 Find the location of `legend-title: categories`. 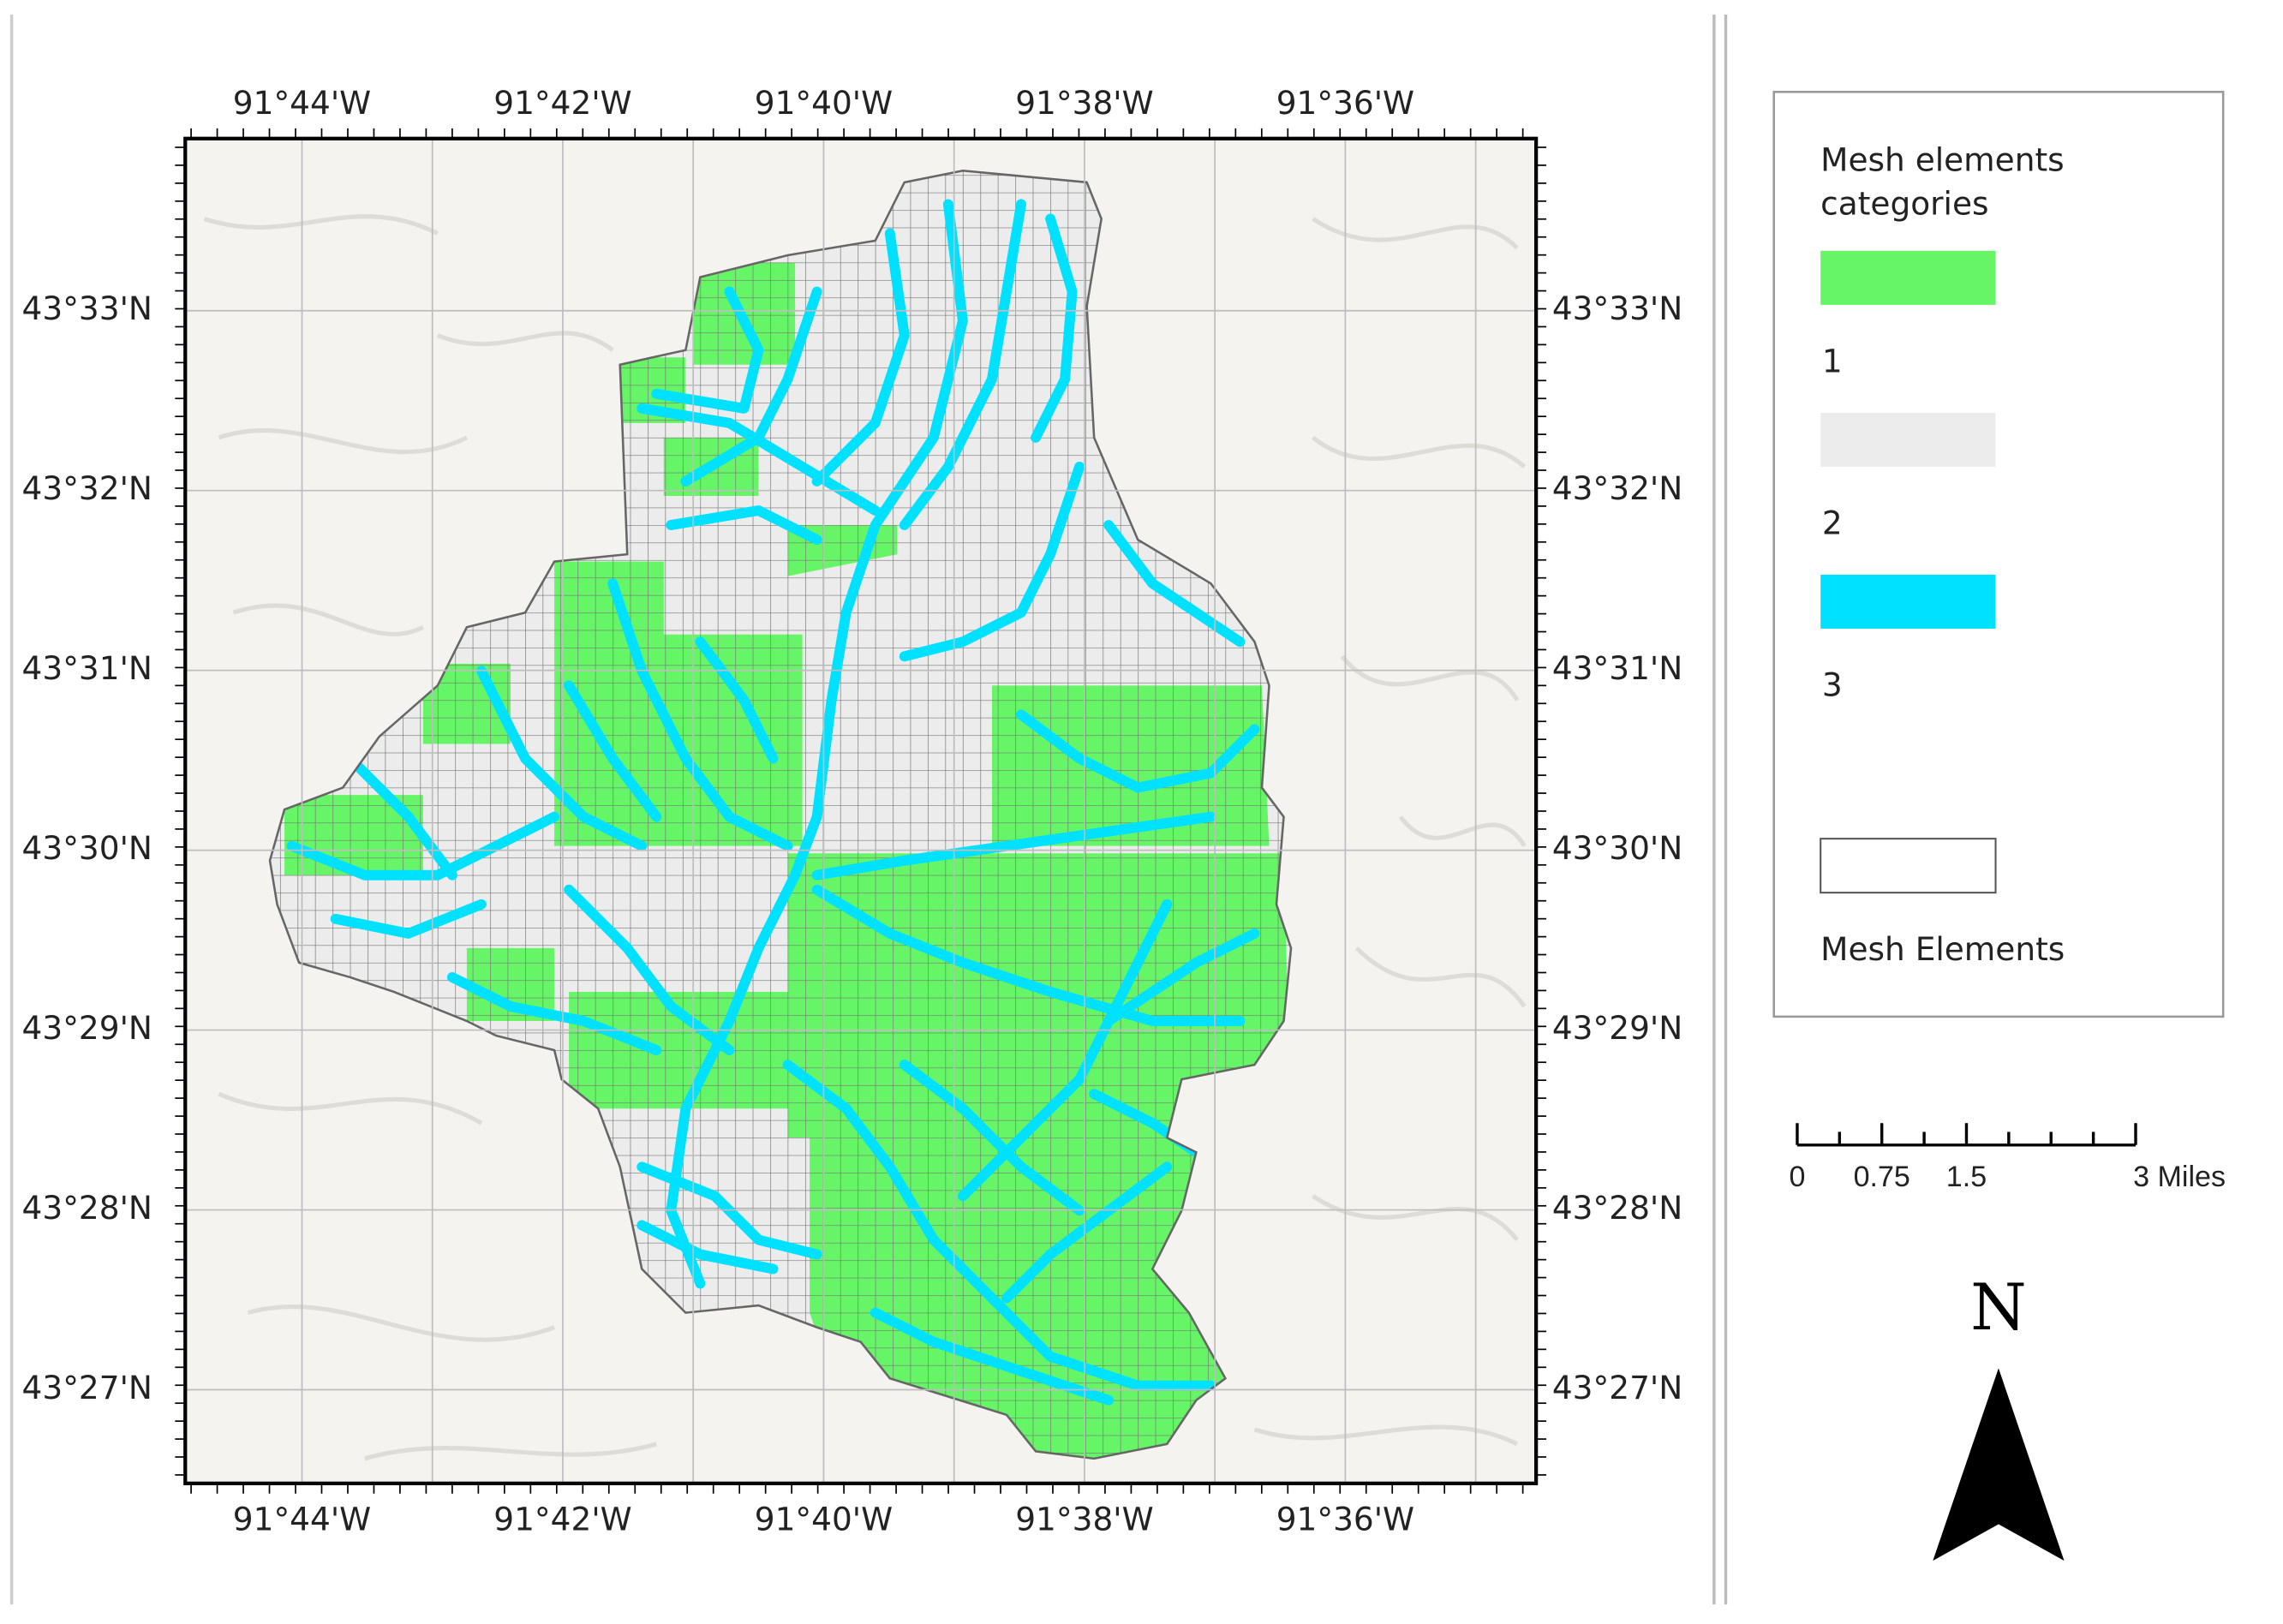

legend-title: categories is located at coordinates (1904, 204).